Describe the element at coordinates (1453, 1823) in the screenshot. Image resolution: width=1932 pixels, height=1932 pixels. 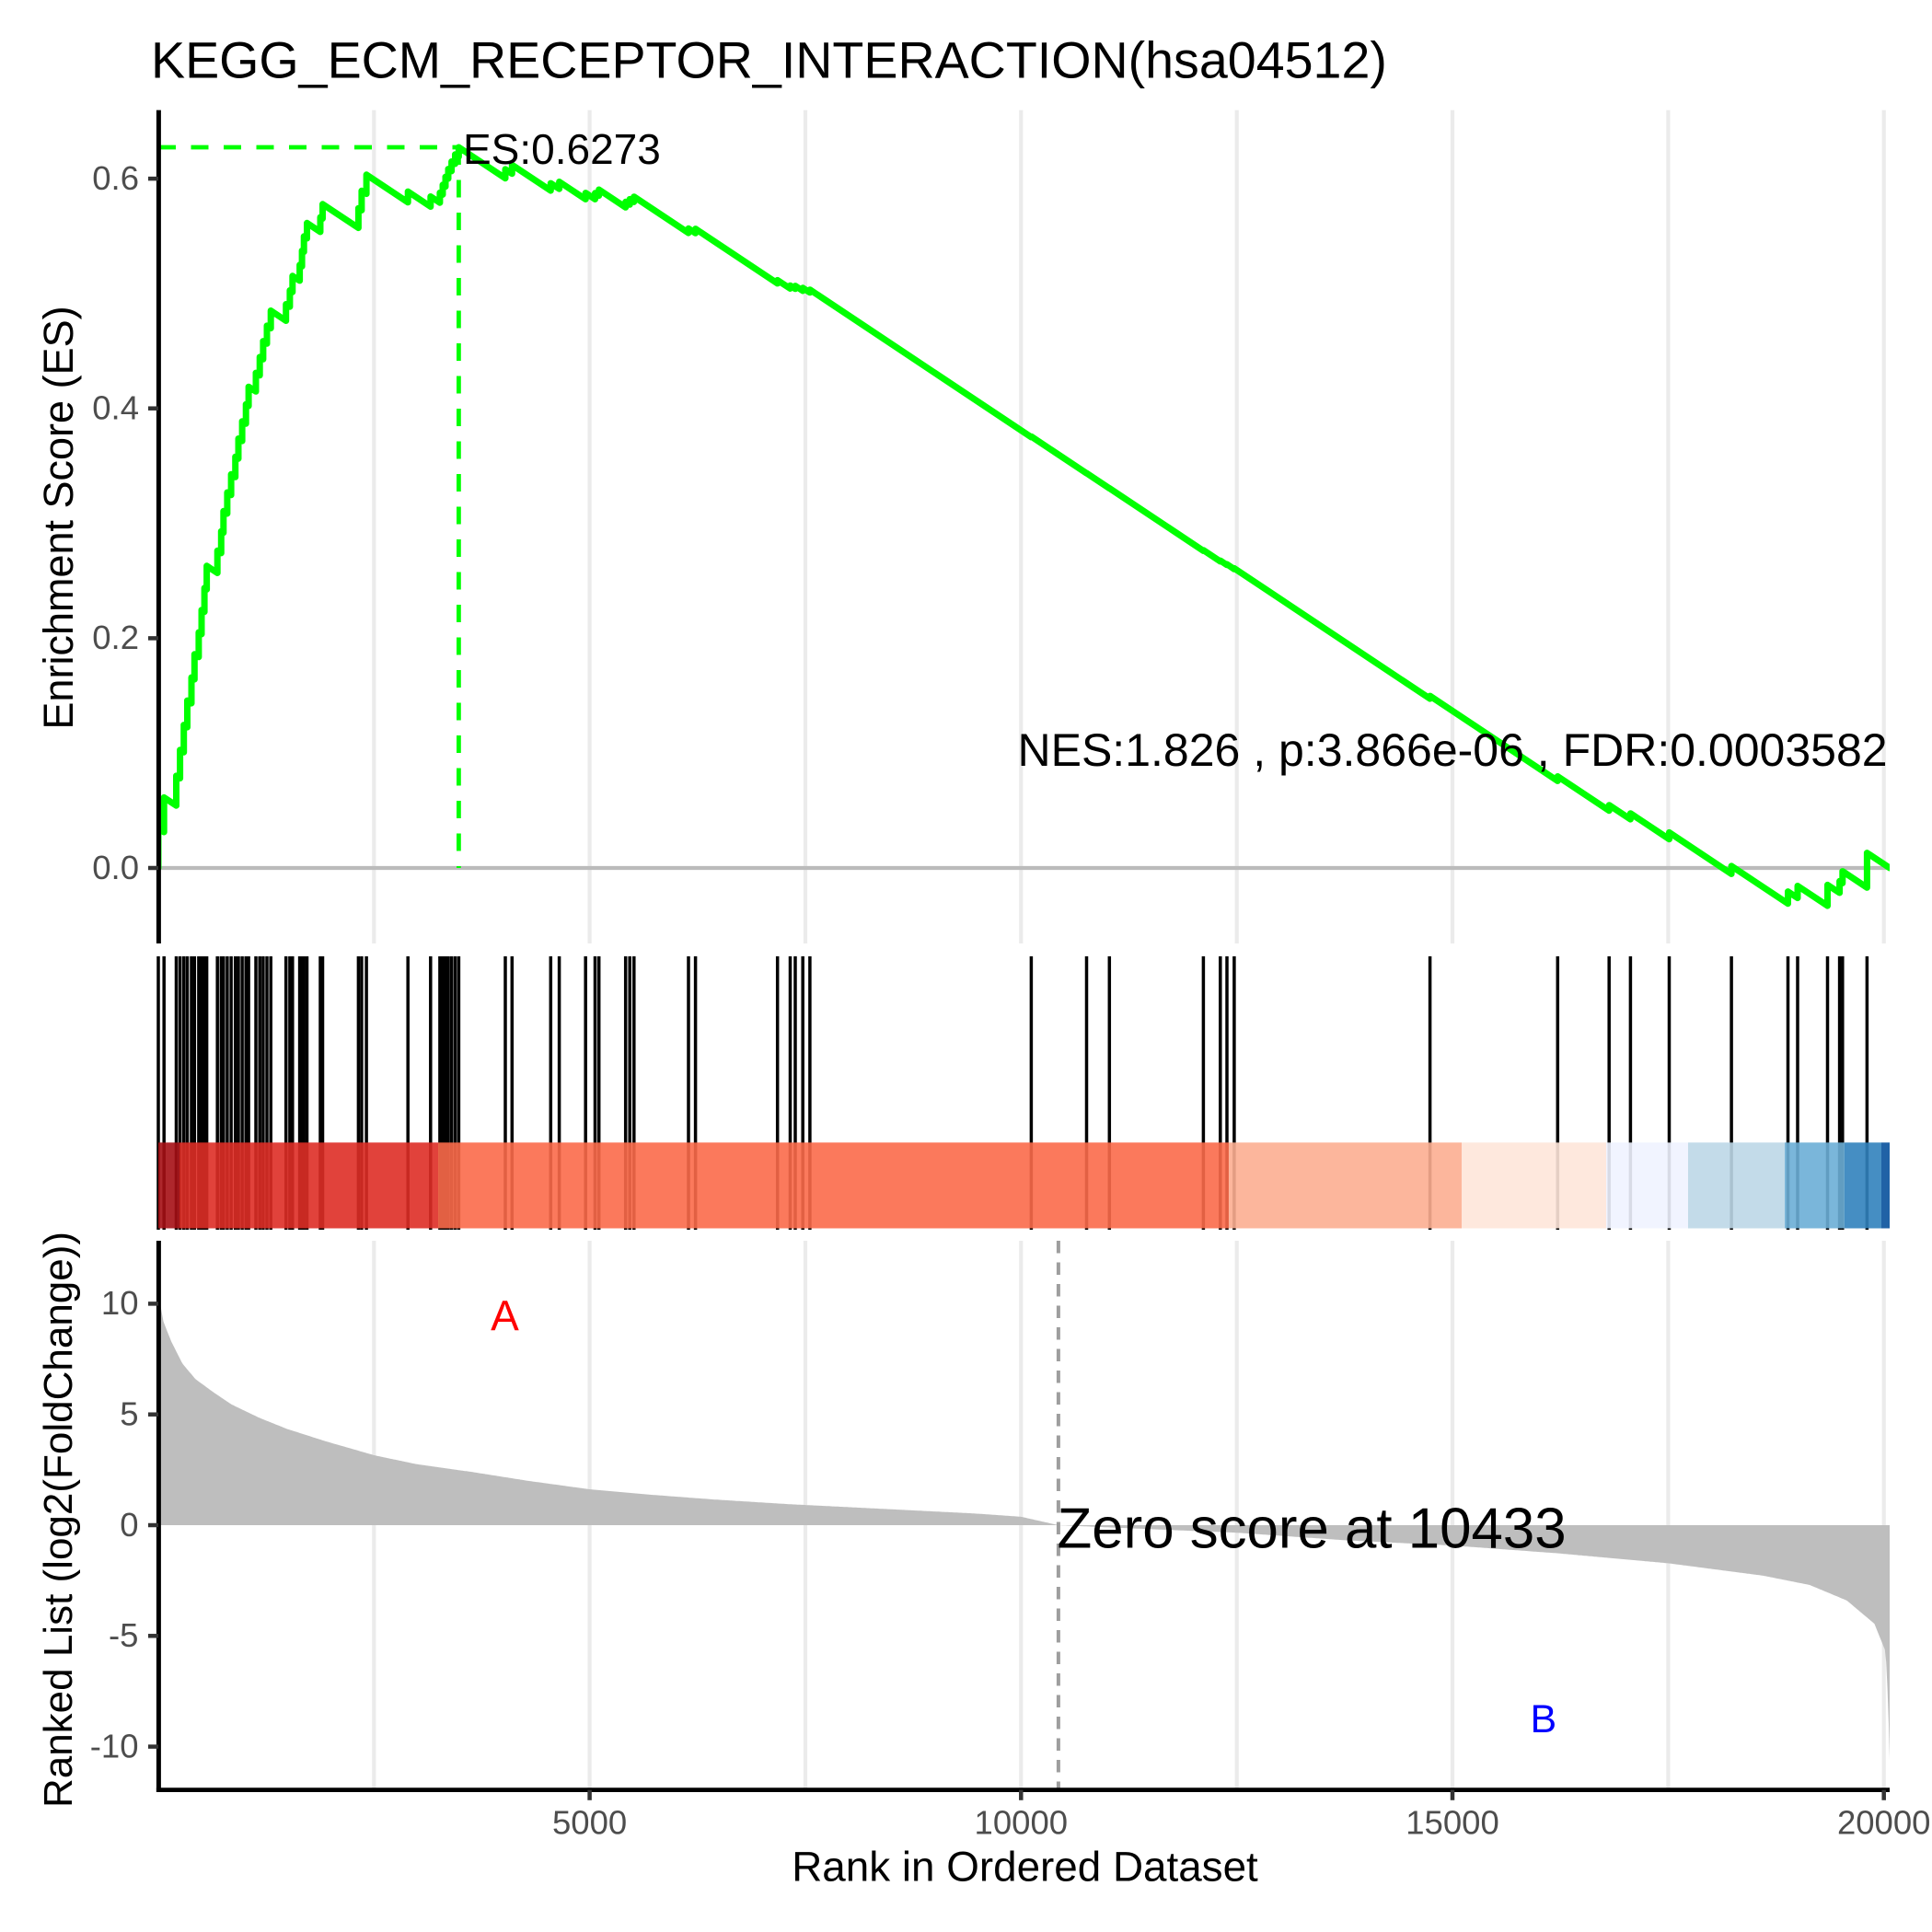
I see `svg-text: 15000` at that location.